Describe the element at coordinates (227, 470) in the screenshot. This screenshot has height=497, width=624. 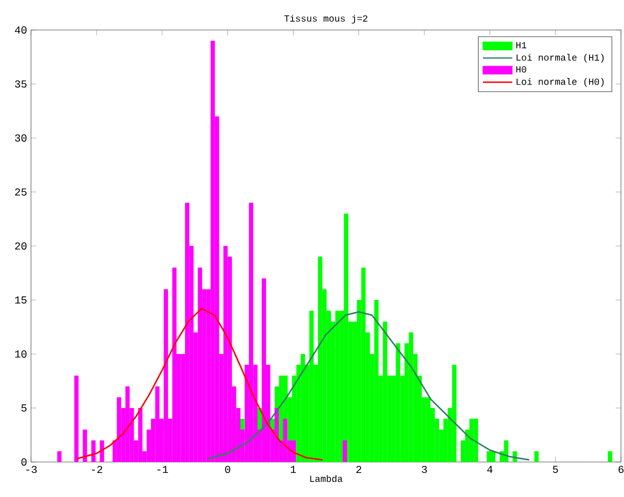
I see `x-tick-label: 0` at that location.